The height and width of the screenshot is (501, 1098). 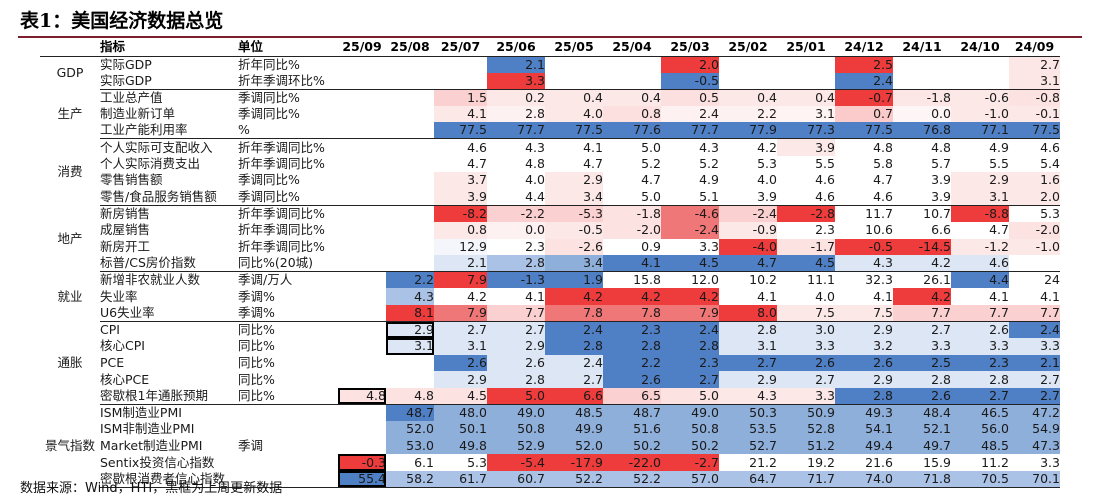 I want to click on value-cell: 4.7, so click(x=477, y=163).